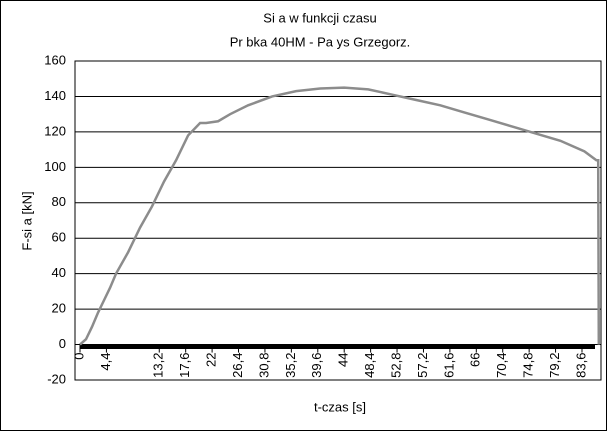 This screenshot has height=431, width=607. Describe the element at coordinates (448, 365) in the screenshot. I see `x-tick-label: 61,6` at that location.